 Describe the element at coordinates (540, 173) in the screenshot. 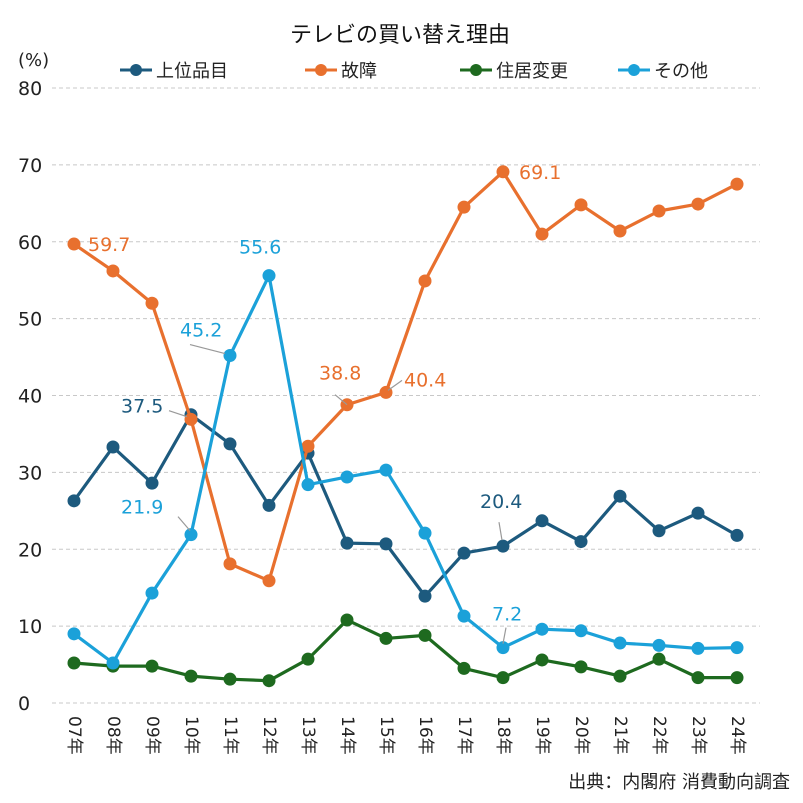

I see `data-label: 69.1` at that location.